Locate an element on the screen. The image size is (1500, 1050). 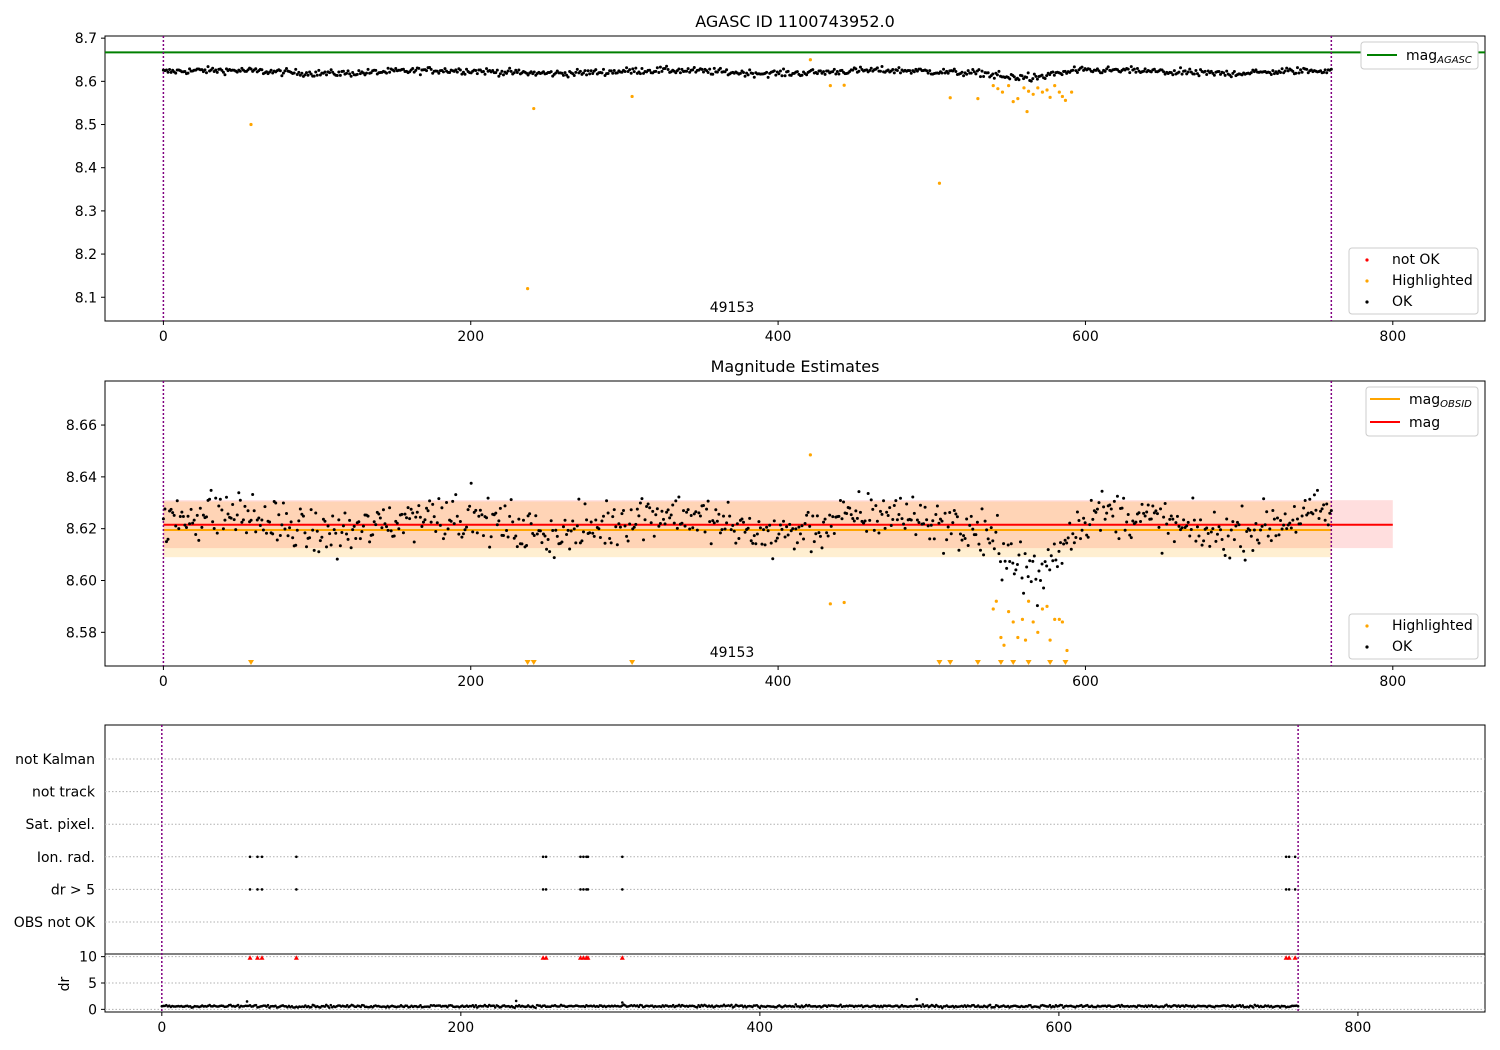
dr-clipped-marker is located at coordinates (250, 957).